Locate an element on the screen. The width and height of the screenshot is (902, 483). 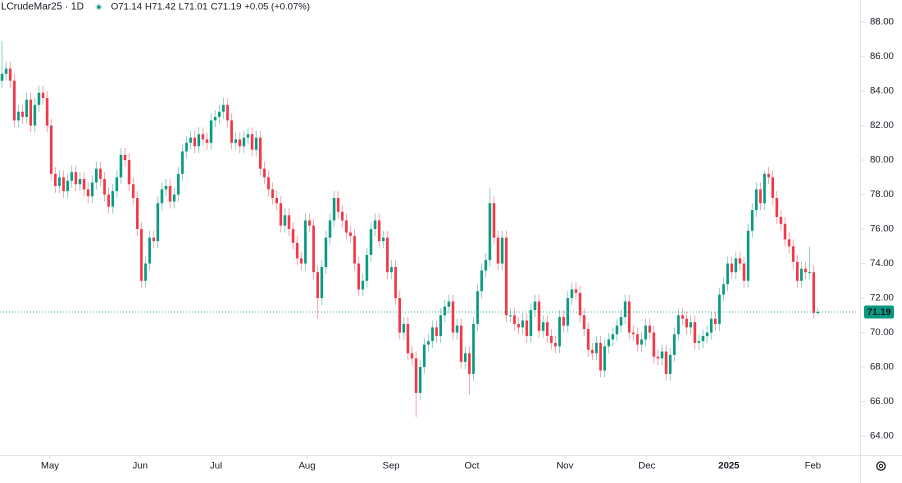
x-tick-label: 2025 is located at coordinates (729, 466).